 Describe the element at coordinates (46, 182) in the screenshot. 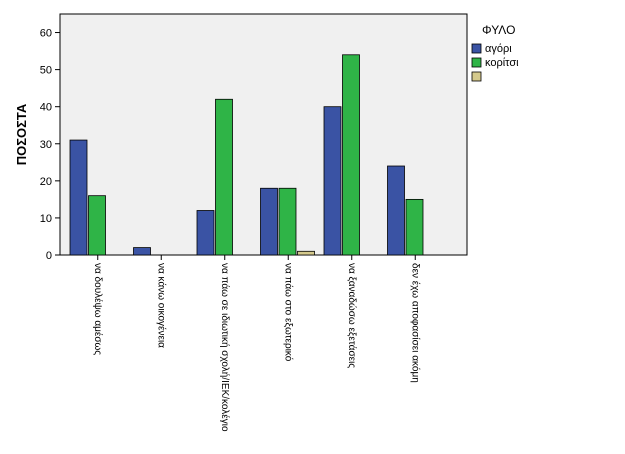

I see `y-tick-label: 20` at that location.